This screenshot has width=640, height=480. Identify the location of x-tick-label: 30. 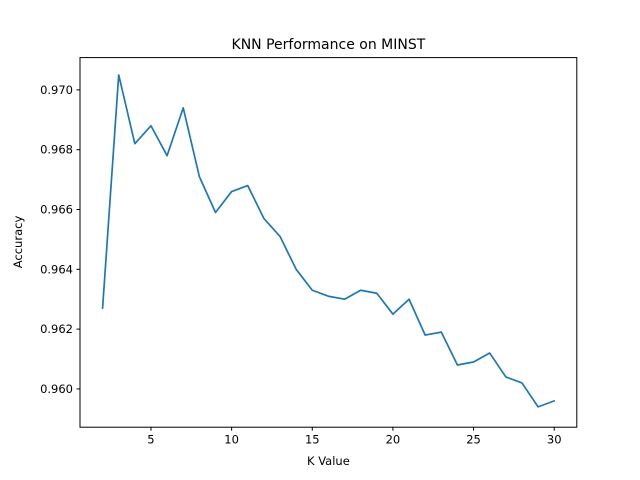
(554, 440).